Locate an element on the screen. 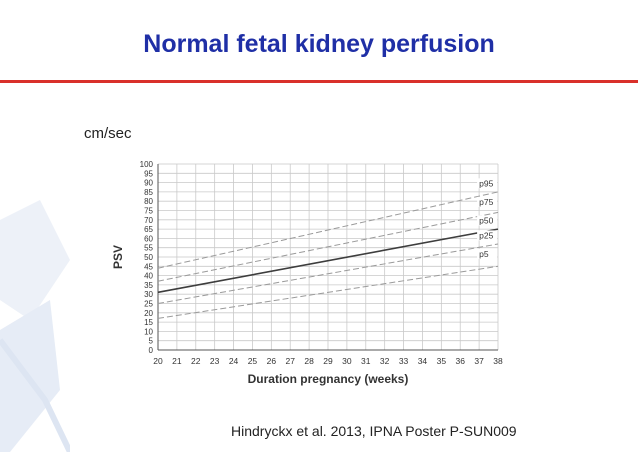 This screenshot has height=452, width=638. series-line-p5 is located at coordinates (328, 292).